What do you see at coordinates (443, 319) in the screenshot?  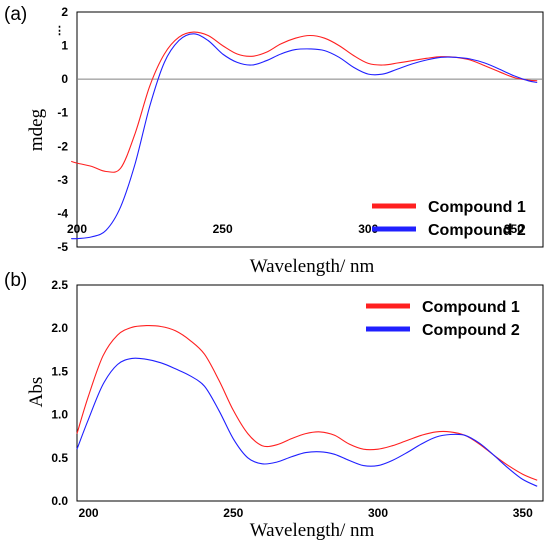 I see `panel-b-legend: Compound 1 Compound 2` at bounding box center [443, 319].